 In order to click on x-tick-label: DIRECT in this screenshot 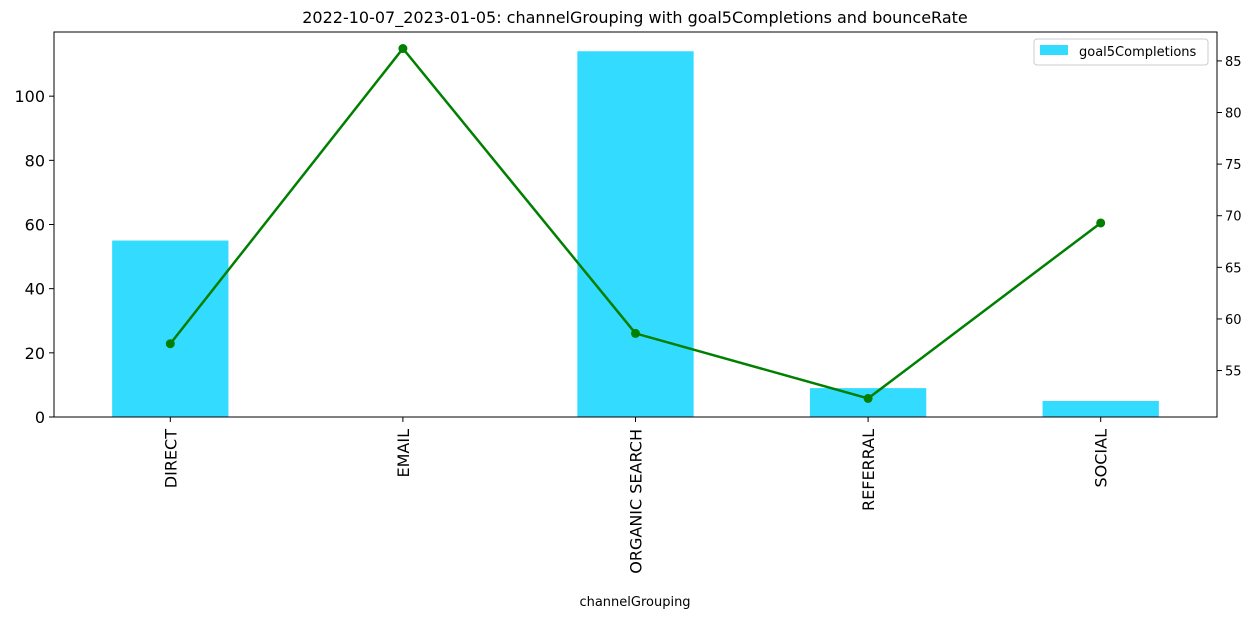, I will do `click(170, 458)`.